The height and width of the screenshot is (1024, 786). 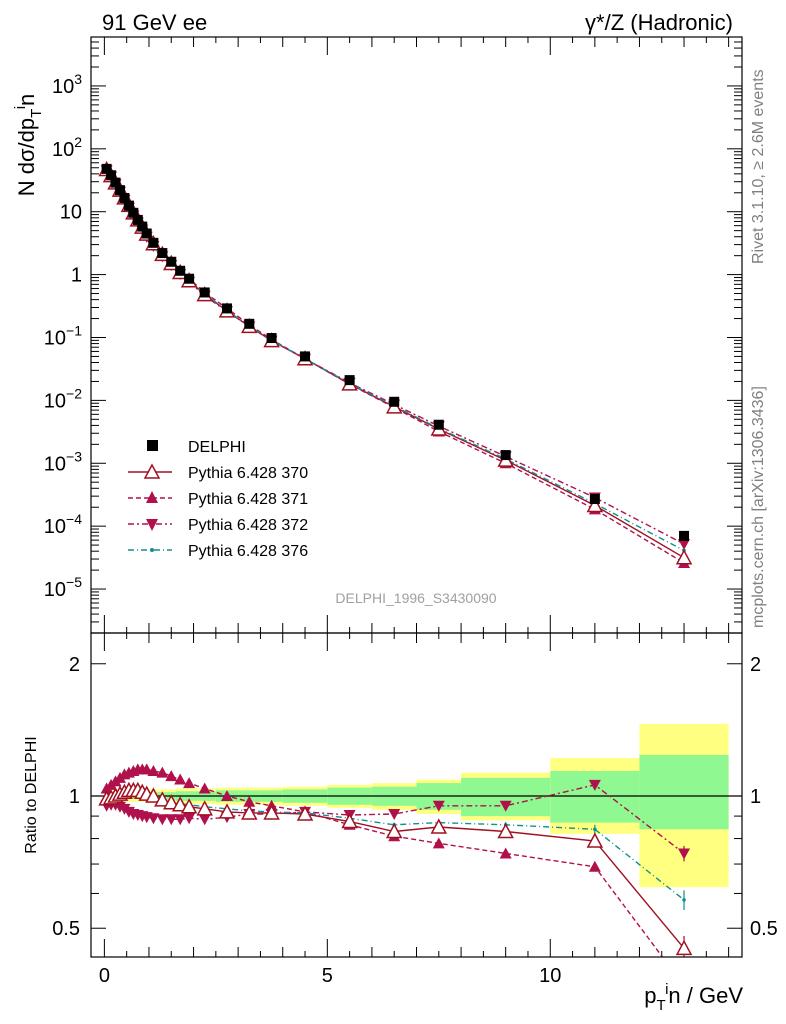 What do you see at coordinates (327, 976) in the screenshot?
I see `x-tick-label: 5` at bounding box center [327, 976].